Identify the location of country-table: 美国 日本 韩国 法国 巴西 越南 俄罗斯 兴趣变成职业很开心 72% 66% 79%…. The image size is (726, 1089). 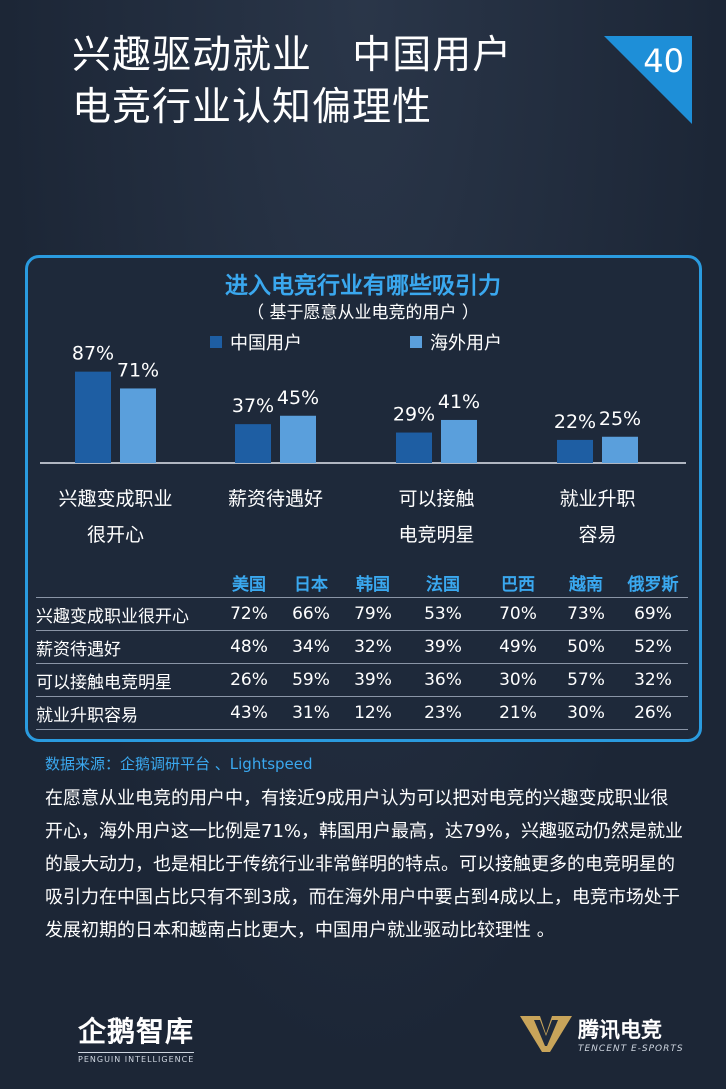
(362, 648).